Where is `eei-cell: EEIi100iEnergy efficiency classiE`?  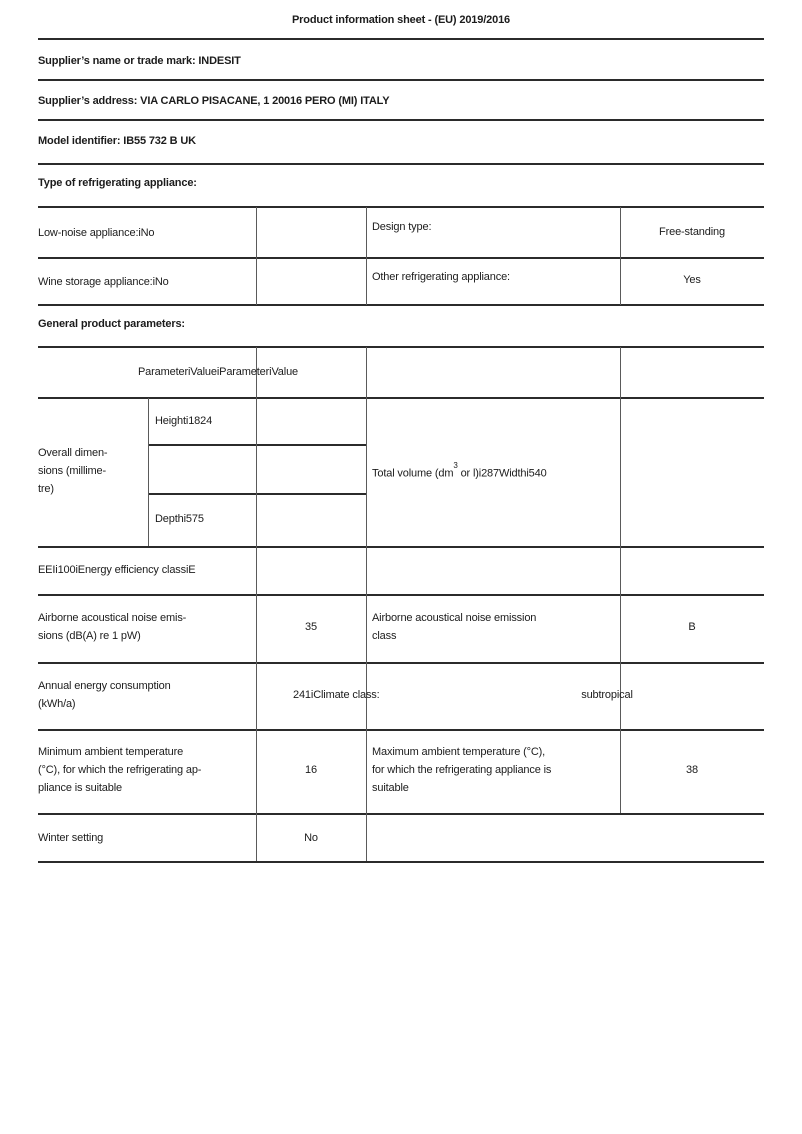 eei-cell: EEIi100iEnergy efficiency classiE is located at coordinates (117, 570).